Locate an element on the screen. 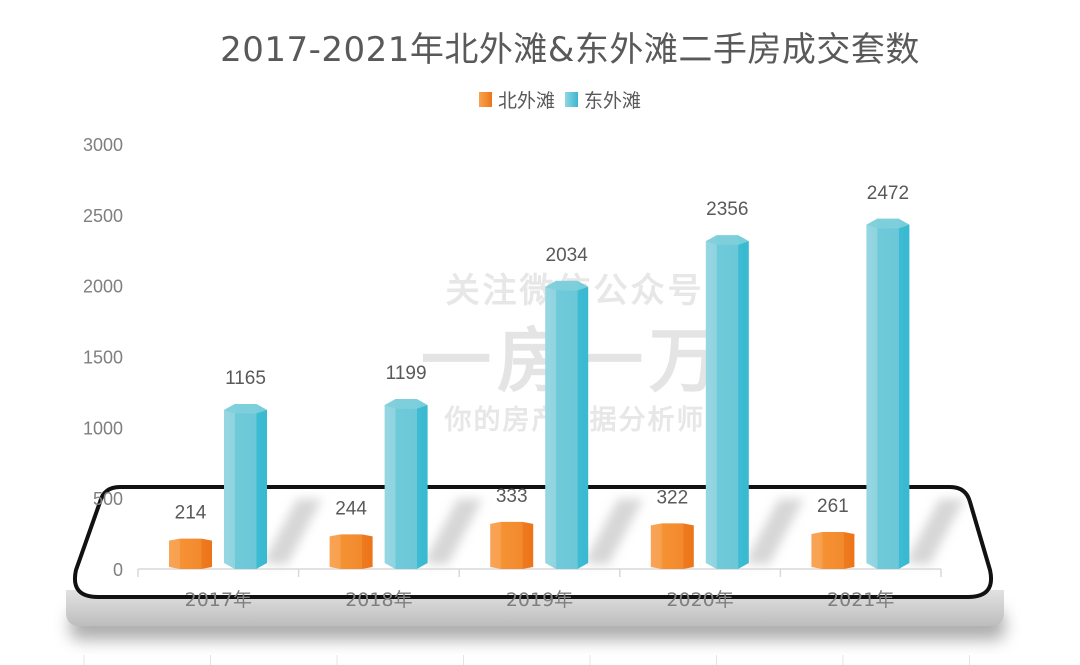  x-tick-label: 2021年 is located at coordinates (860, 600).